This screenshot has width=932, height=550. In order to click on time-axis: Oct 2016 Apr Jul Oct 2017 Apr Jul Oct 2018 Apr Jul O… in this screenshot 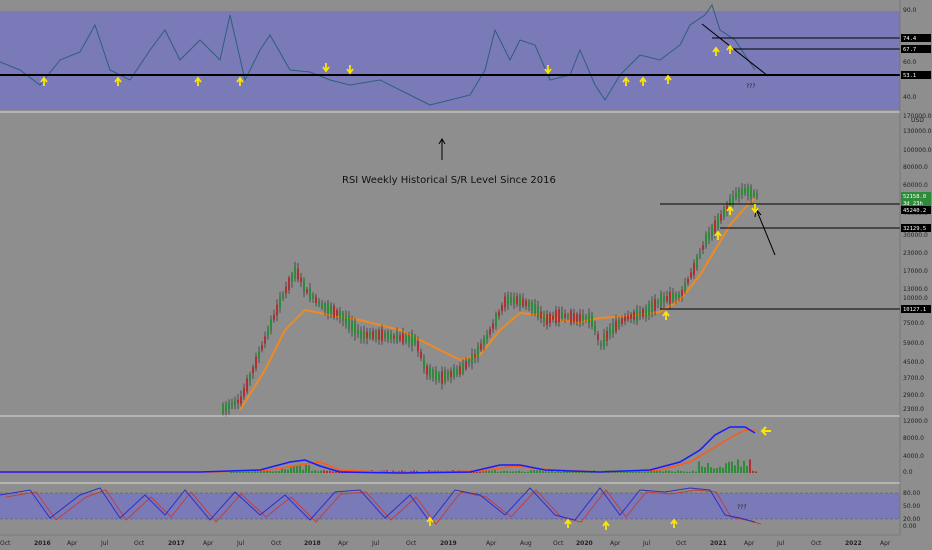, I will do `click(466, 542)`.